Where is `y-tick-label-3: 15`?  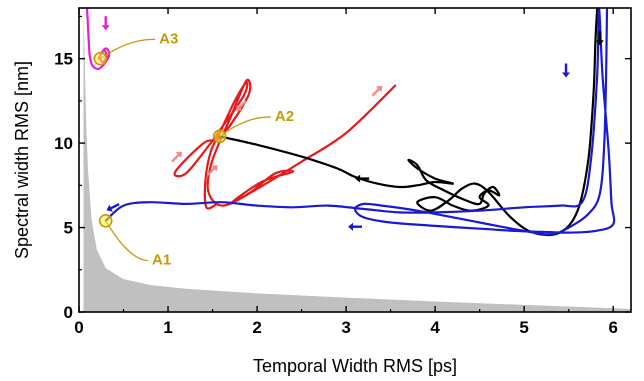
y-tick-label-3: 15 is located at coordinates (63, 59).